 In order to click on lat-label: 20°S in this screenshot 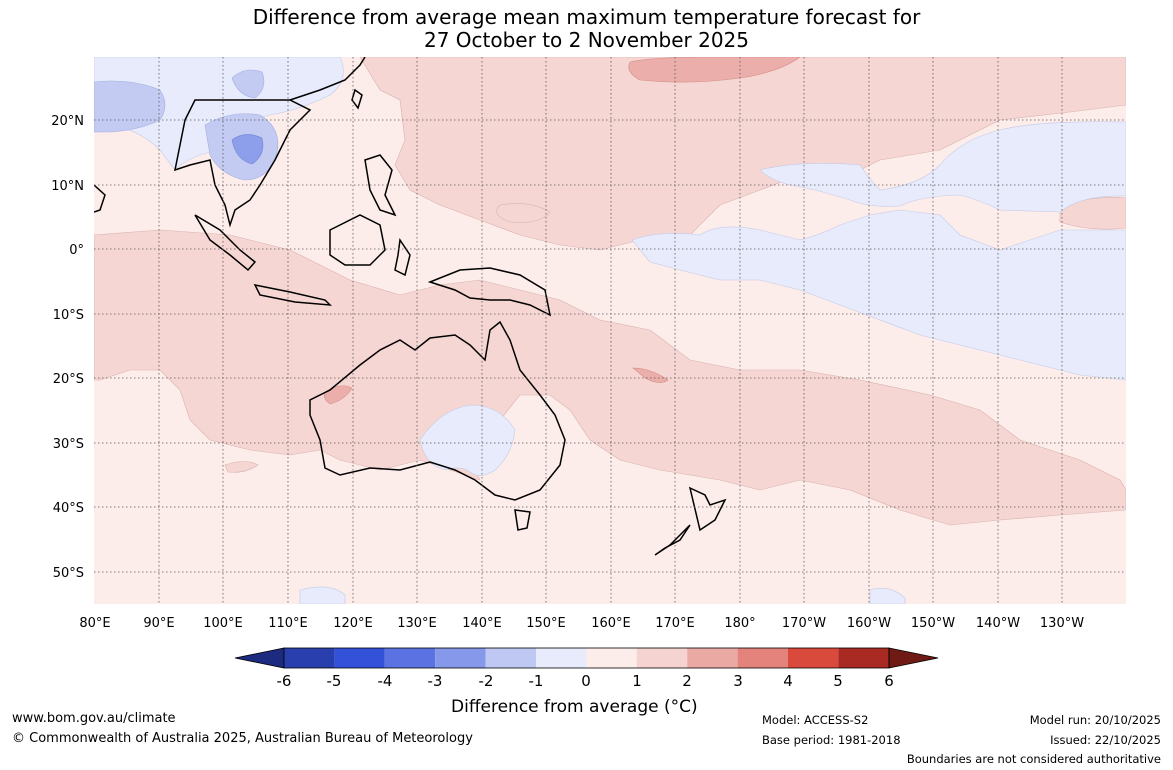, I will do `click(68, 379)`.